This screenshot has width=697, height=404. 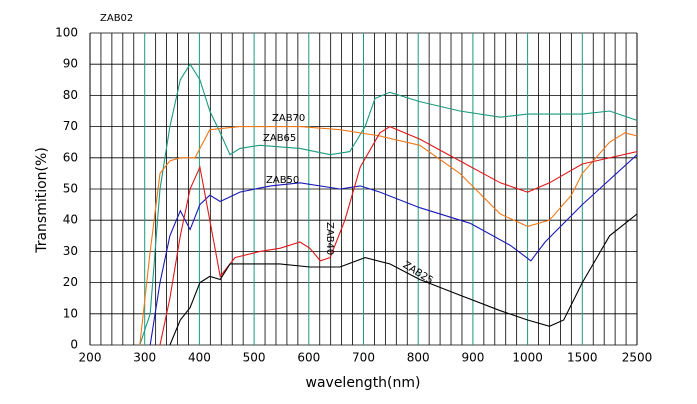 What do you see at coordinates (308, 358) in the screenshot?
I see `x-tick-label: 600` at bounding box center [308, 358].